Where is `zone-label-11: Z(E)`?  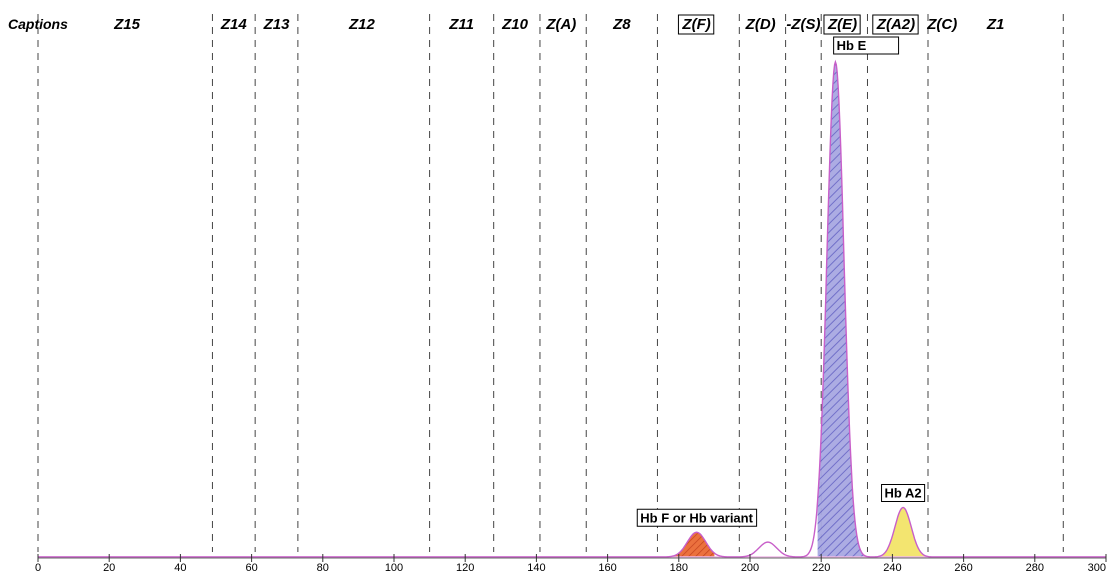
zone-label-11: Z(E) is located at coordinates (842, 24).